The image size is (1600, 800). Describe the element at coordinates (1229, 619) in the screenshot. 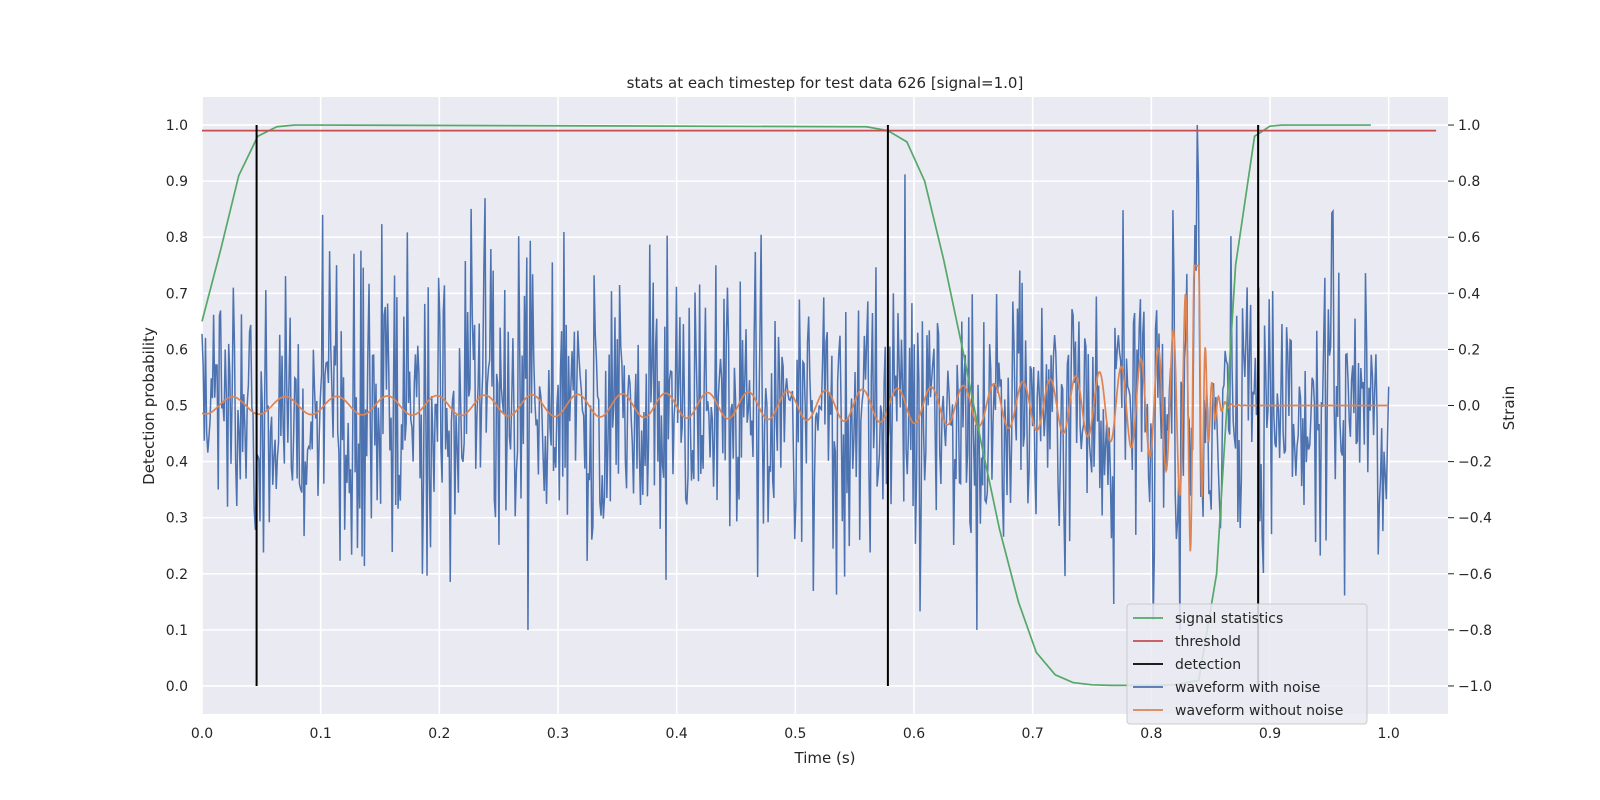

I see `legend-label: signal statistics` at that location.